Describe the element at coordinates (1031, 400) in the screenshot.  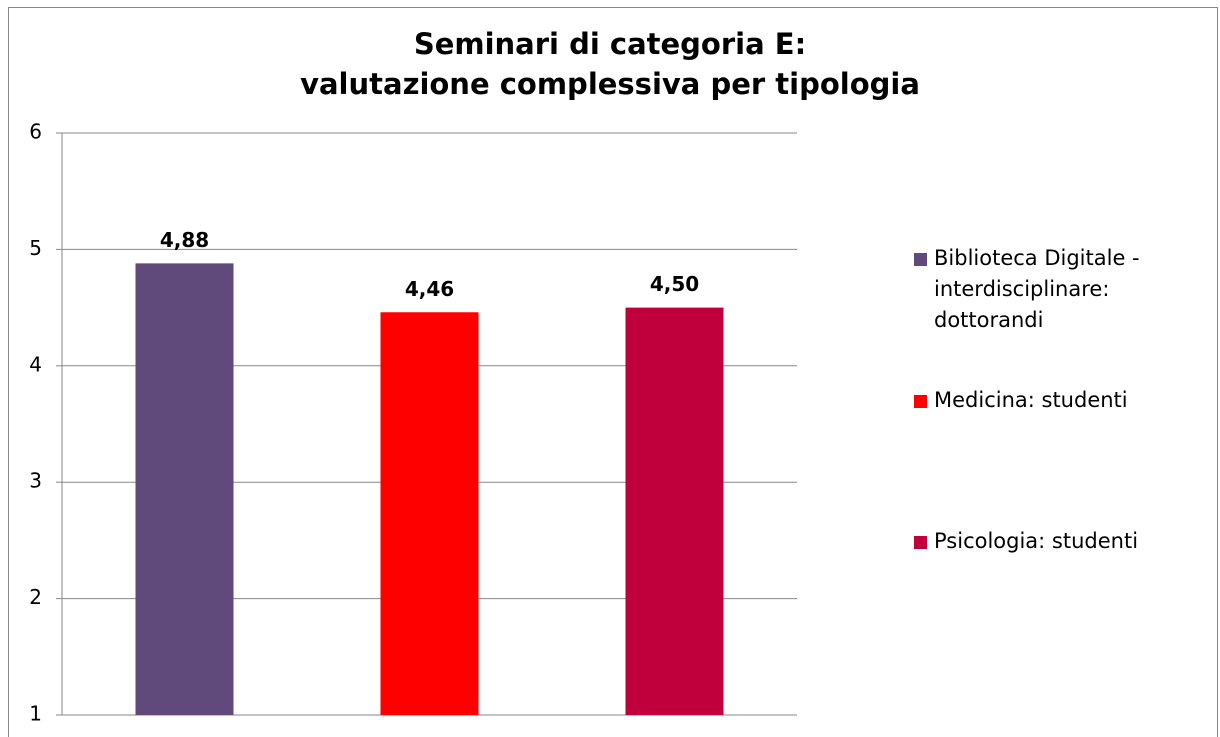
I see `legend-label: Medicina: studenti` at that location.